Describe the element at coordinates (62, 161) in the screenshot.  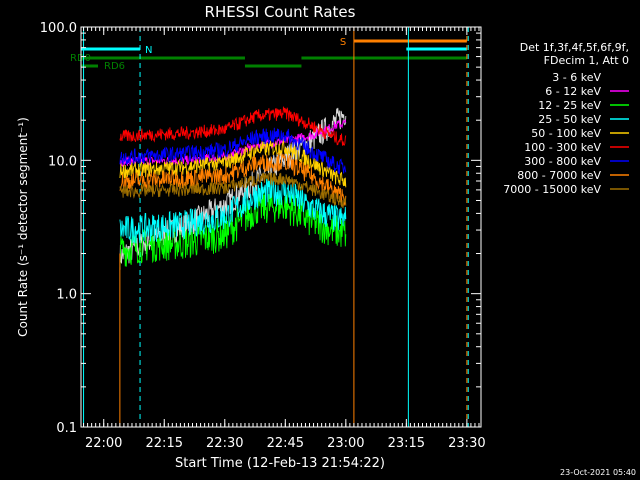
I see `y-tick-label: 10.0` at that location.